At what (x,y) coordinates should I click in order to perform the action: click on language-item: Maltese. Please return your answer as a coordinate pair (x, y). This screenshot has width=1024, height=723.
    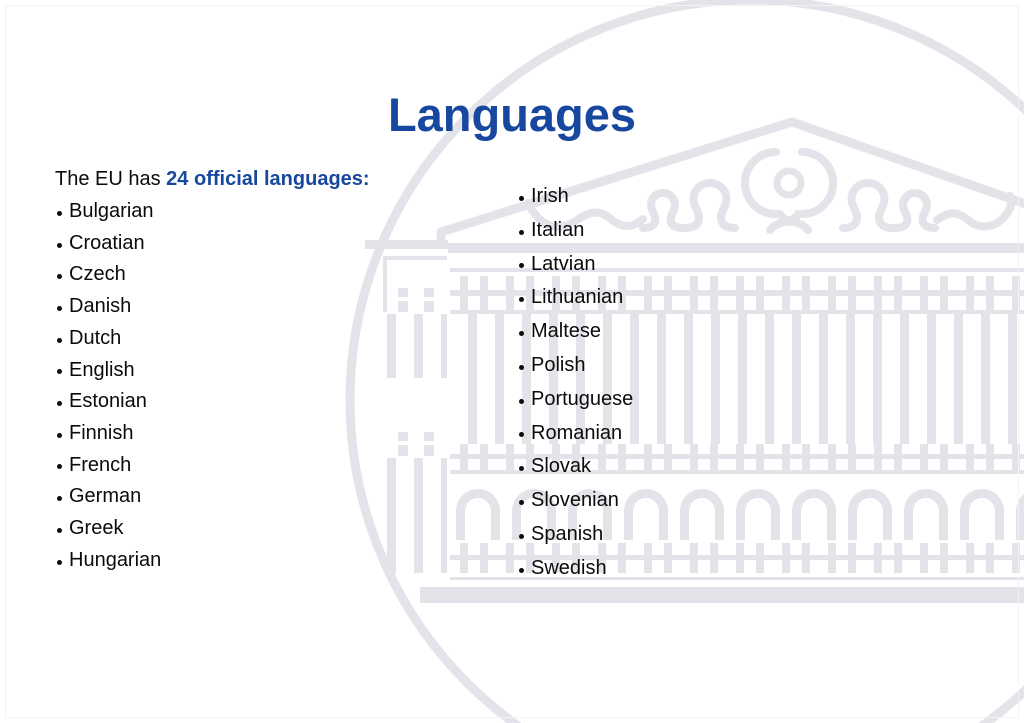
    Looking at the image, I should click on (647, 332).